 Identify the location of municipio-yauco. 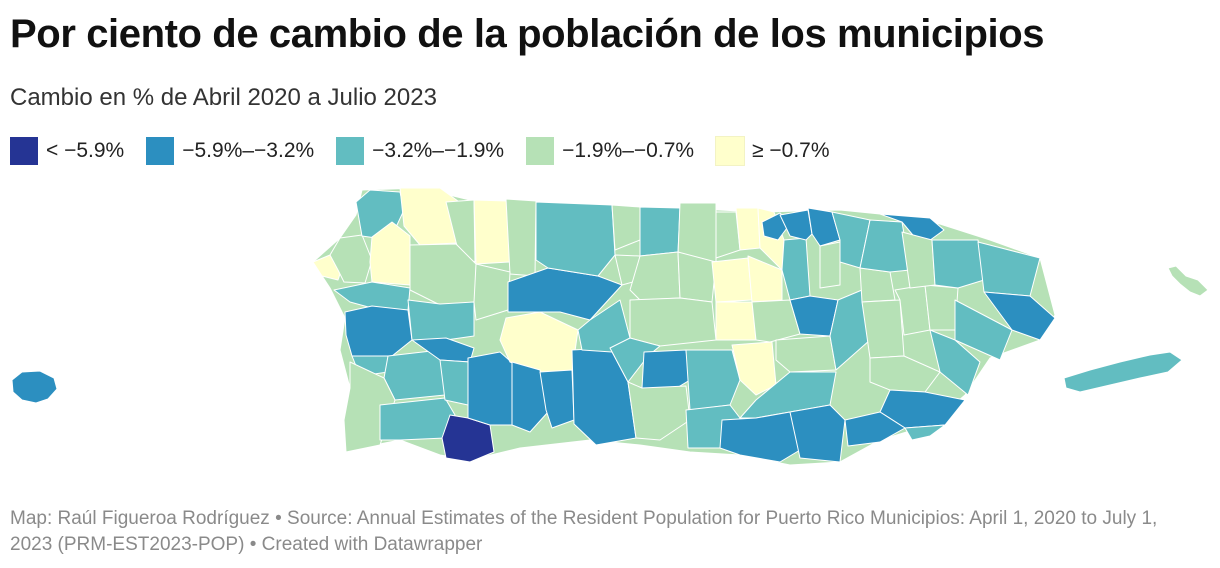
(493, 388).